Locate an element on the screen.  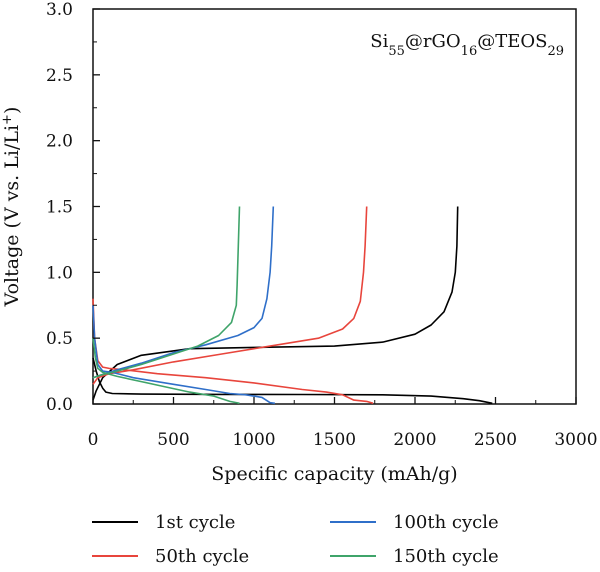
x-tick-label: 1500 is located at coordinates (334, 440).